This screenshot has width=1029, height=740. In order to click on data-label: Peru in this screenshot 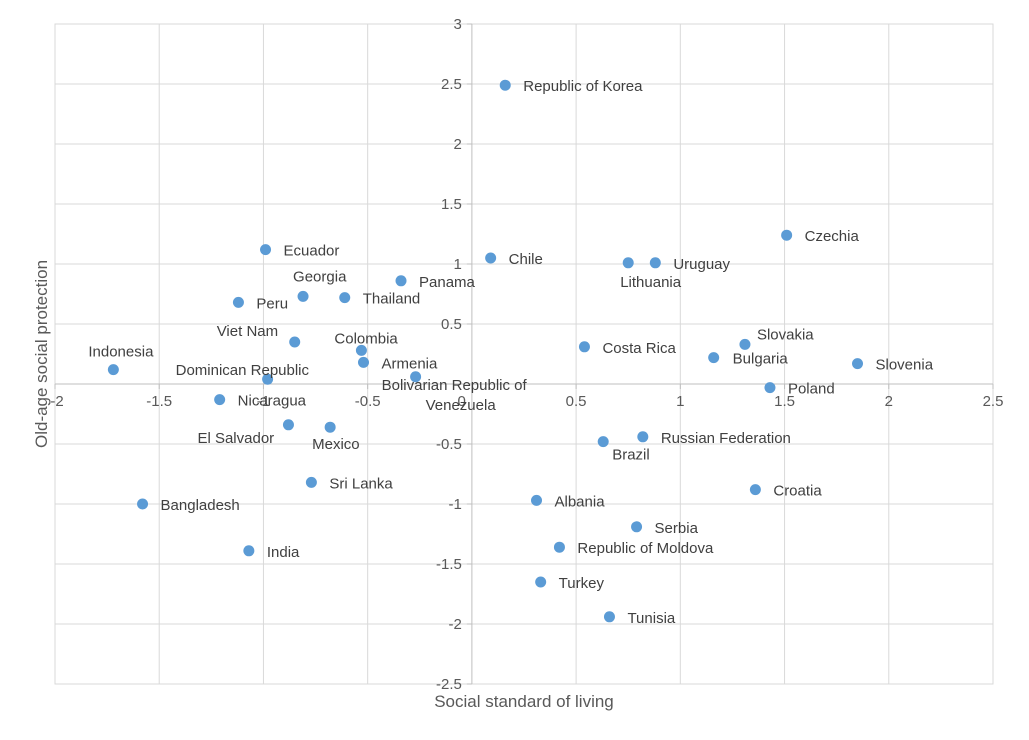, I will do `click(272, 303)`.